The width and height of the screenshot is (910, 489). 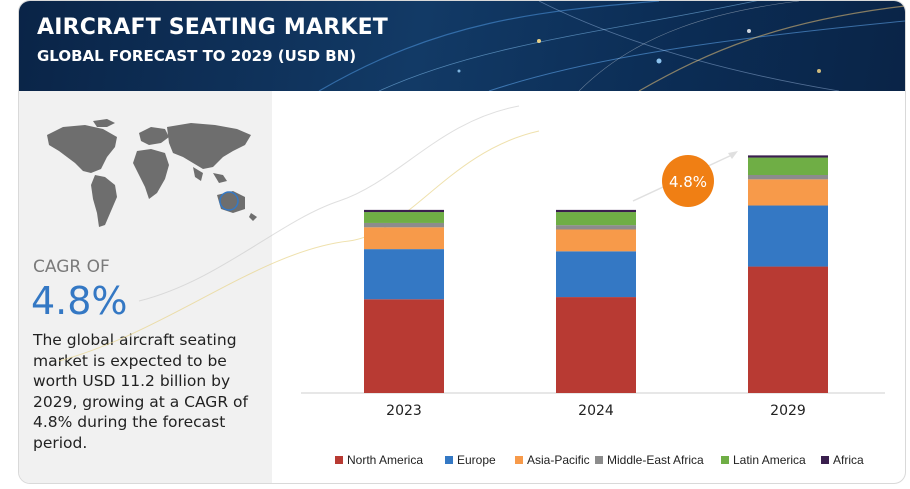 What do you see at coordinates (404, 346) in the screenshot?
I see `bar-segment-2023-north-america` at bounding box center [404, 346].